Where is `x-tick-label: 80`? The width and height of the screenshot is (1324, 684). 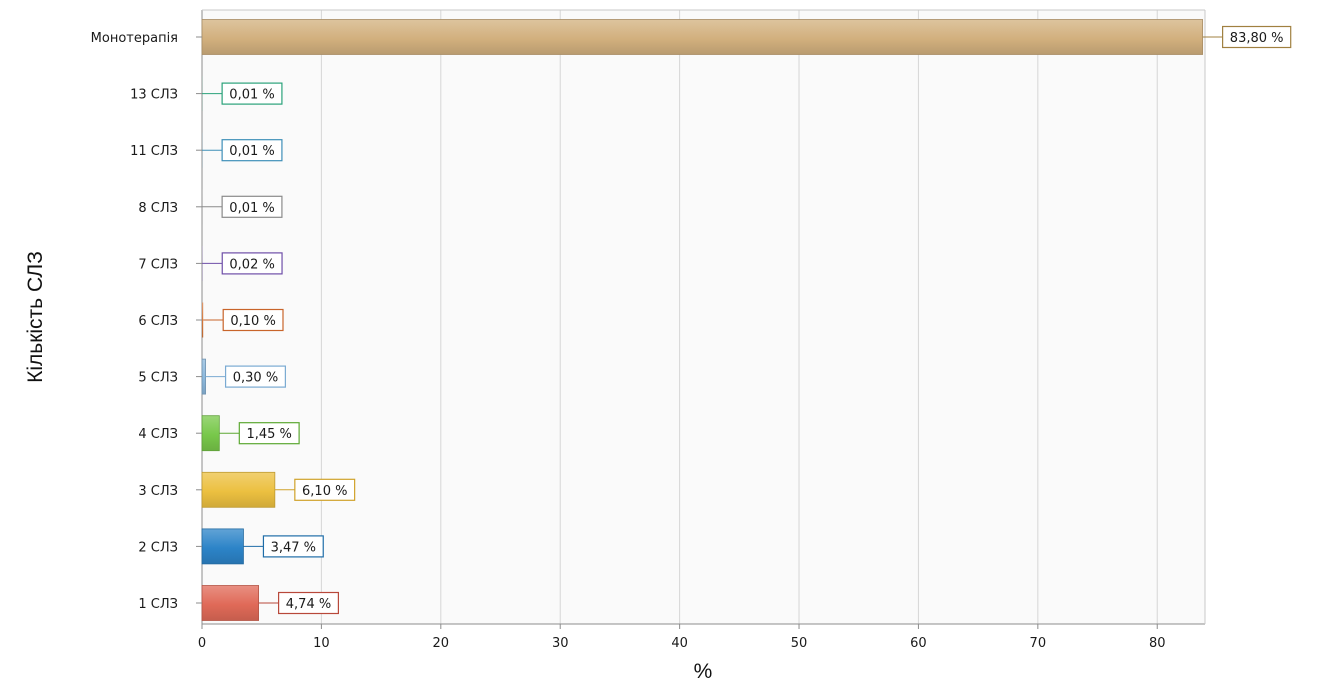
x-tick-label: 80 is located at coordinates (1157, 643).